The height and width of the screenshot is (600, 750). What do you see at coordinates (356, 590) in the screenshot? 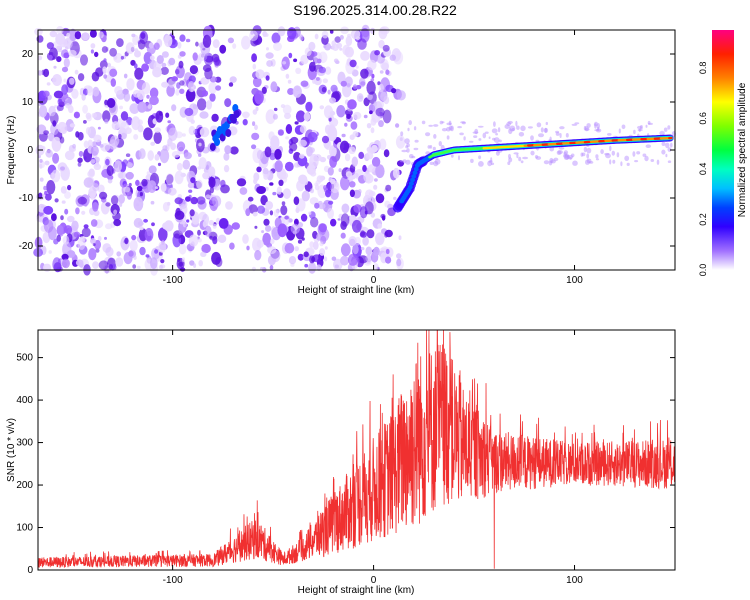
I see `snr-xlabel: Height of straight line (km)` at bounding box center [356, 590].